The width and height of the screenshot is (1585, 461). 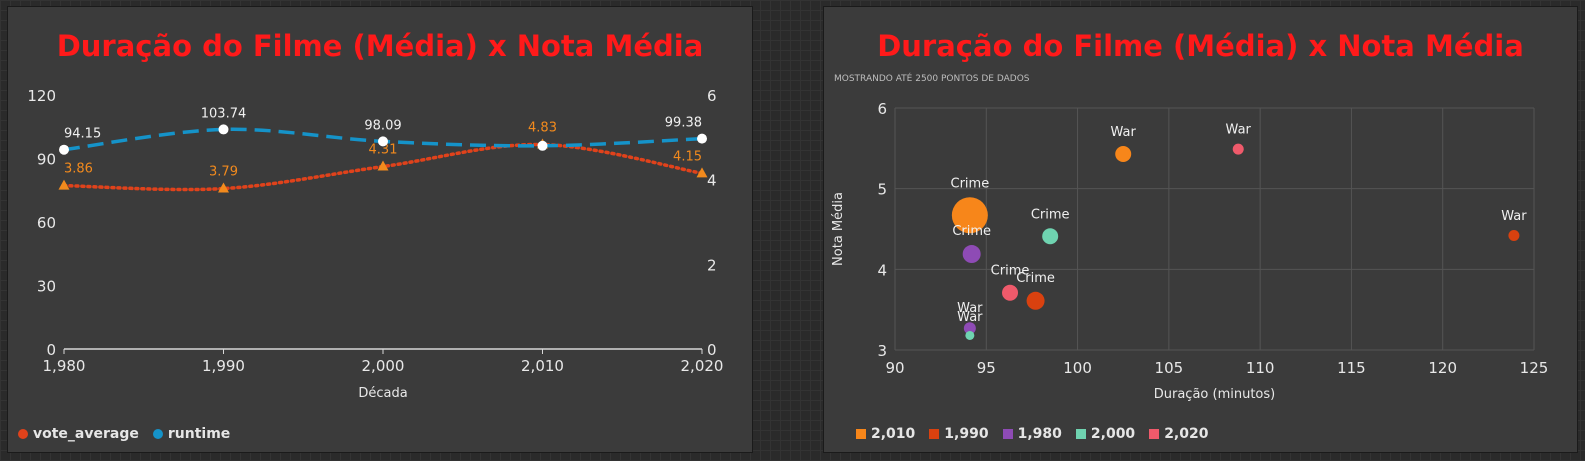 I want to click on vote-average-data-label: 3.79, so click(x=223, y=172).